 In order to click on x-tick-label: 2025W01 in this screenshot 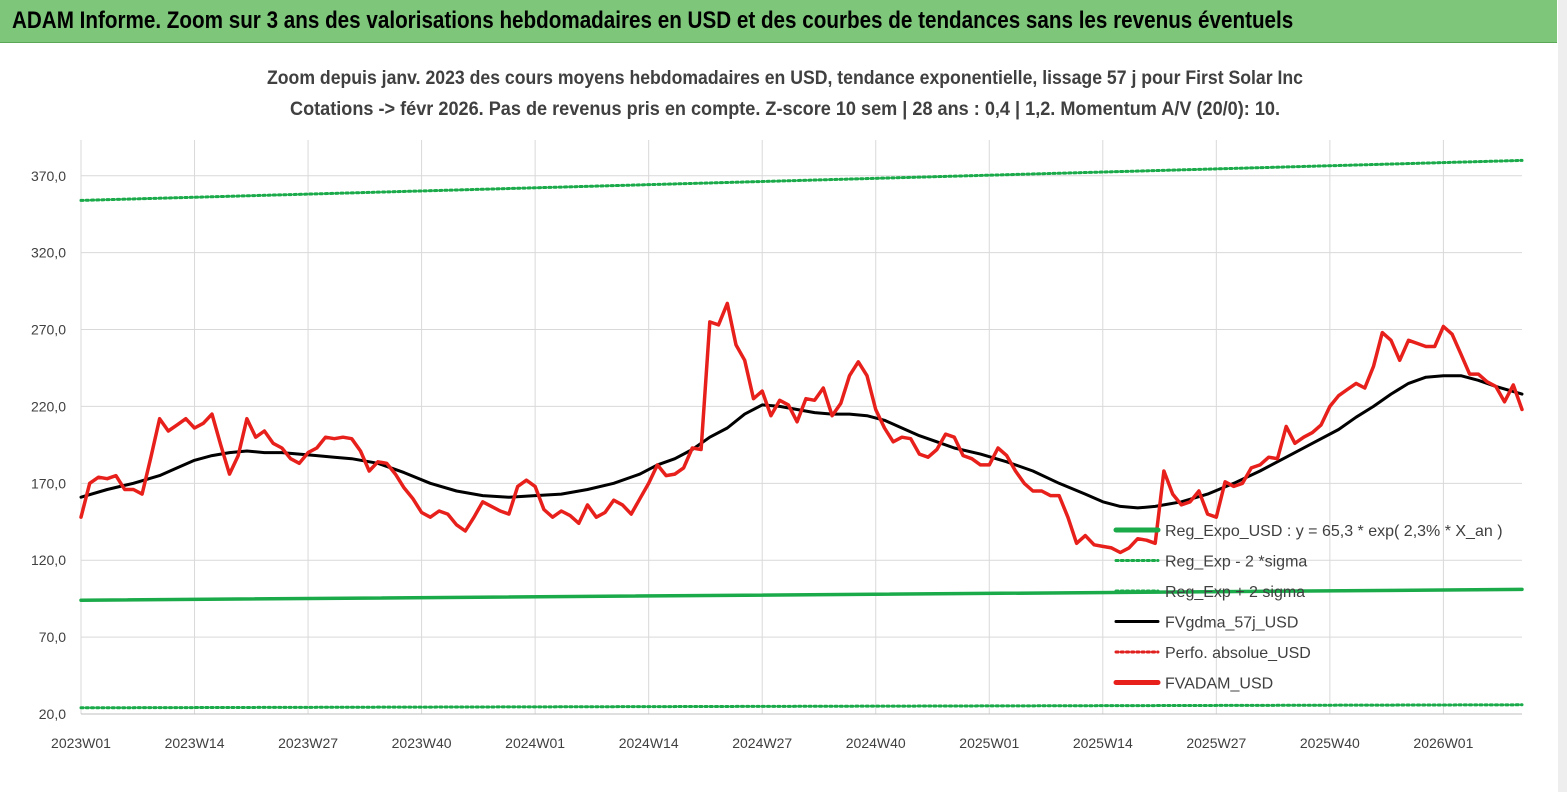, I will do `click(989, 743)`.